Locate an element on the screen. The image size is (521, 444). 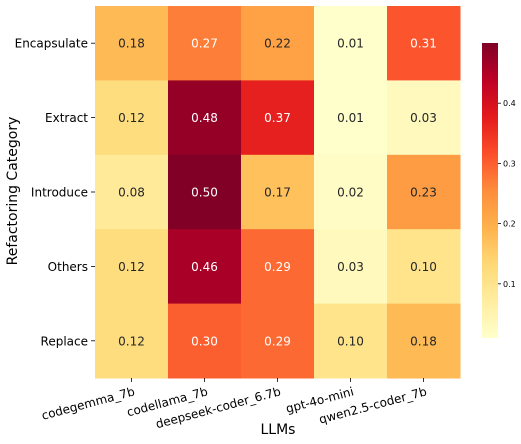
cell-value-label: 0.50 is located at coordinates (204, 193).